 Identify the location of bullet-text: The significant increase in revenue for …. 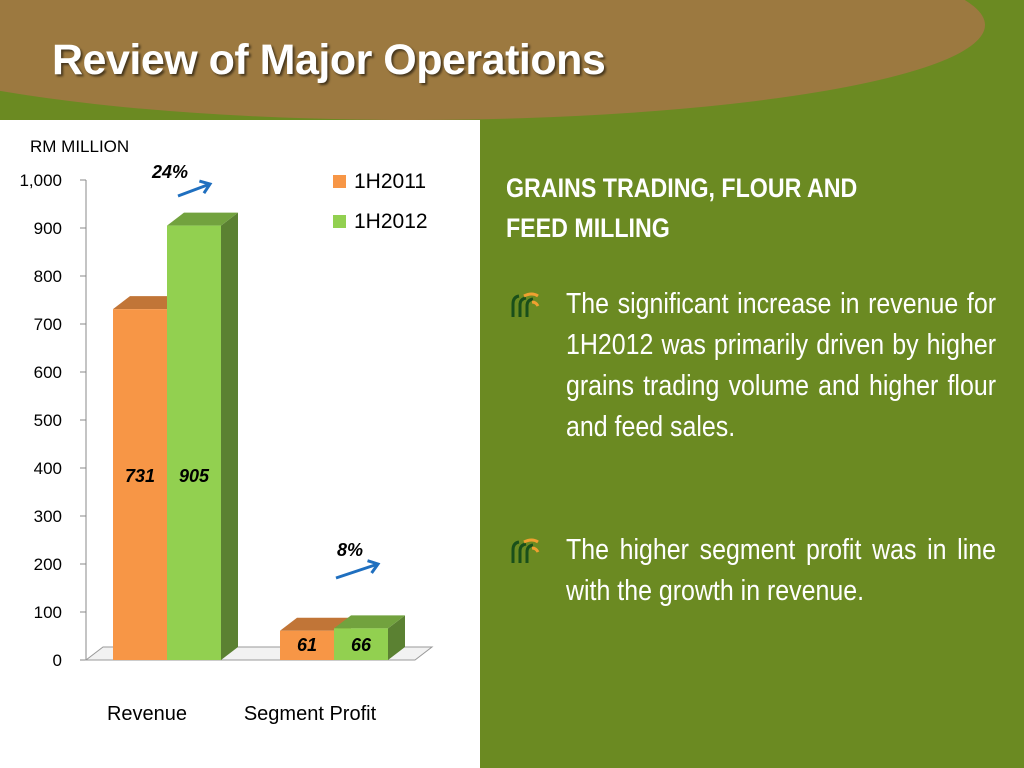
(781, 365).